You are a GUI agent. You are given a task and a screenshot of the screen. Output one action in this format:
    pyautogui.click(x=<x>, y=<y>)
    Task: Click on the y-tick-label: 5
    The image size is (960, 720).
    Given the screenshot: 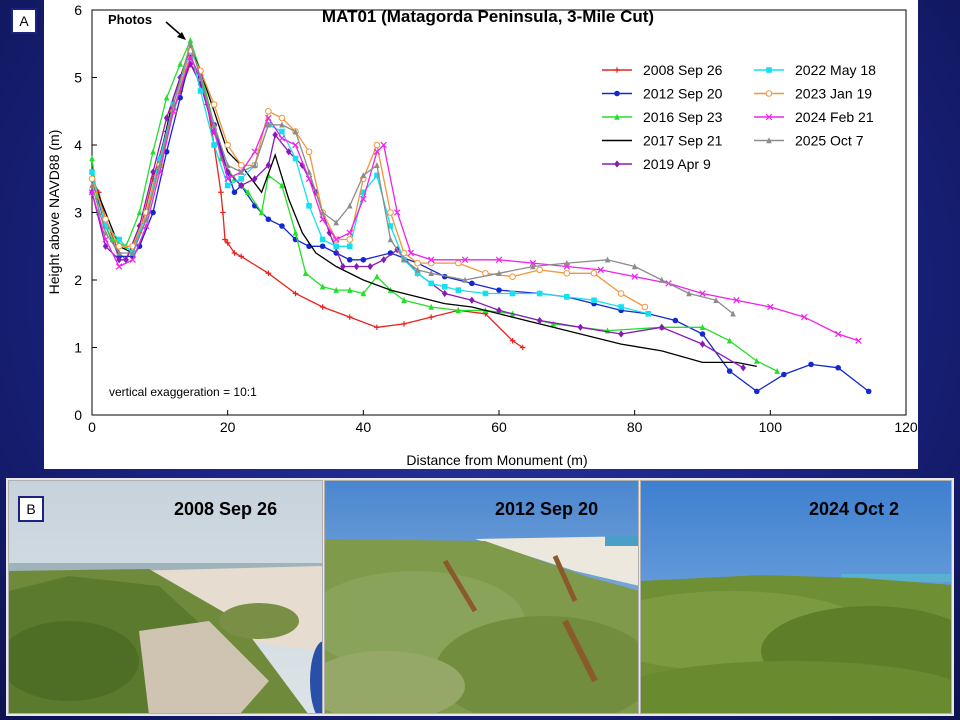 What is the action you would take?
    pyautogui.click(x=78, y=78)
    